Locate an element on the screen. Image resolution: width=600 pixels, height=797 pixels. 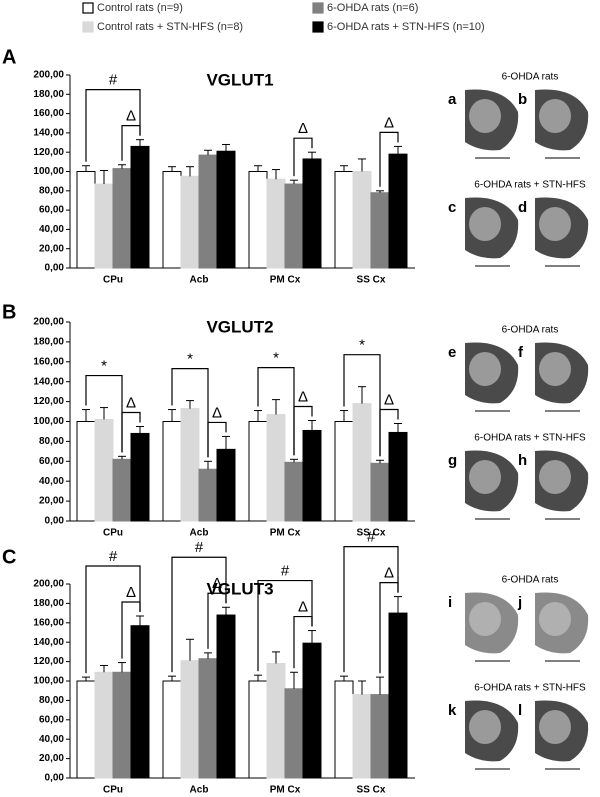
y-tick-label: 0,00 is located at coordinates (55, 268).